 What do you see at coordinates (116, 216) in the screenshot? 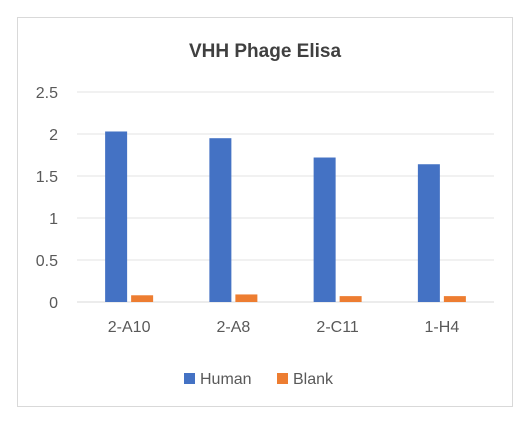
I see `bar-human-2-a10` at bounding box center [116, 216].